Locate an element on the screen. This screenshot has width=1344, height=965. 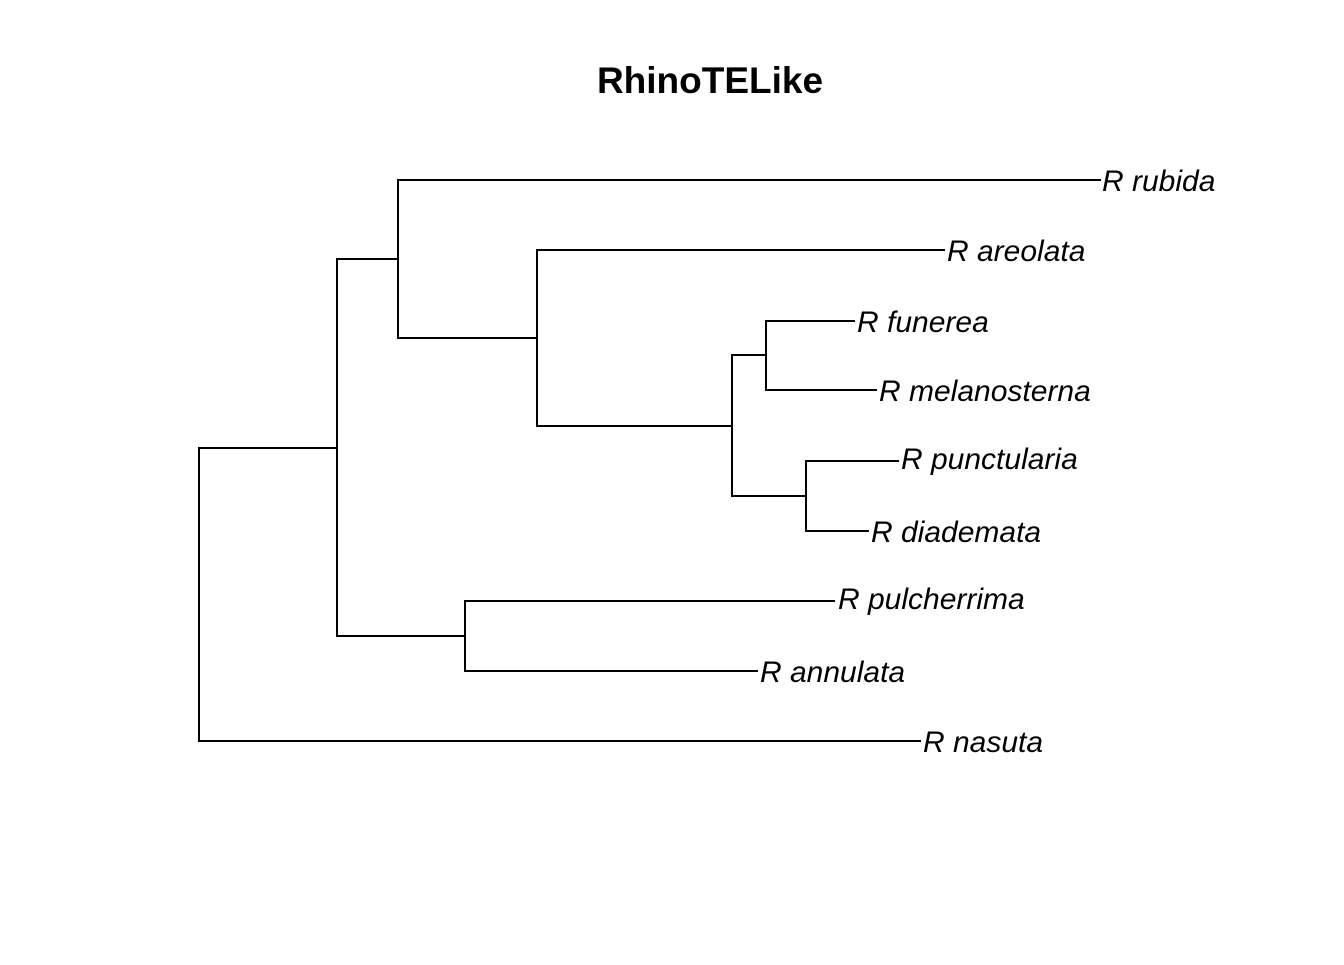
tip-label-diademata: R diademata is located at coordinates (956, 532).